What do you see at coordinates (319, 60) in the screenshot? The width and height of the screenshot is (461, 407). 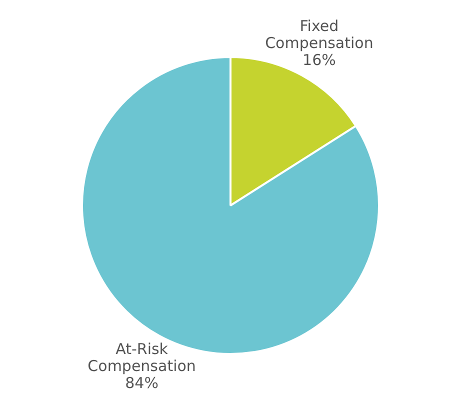 I see `data-label: 16%` at bounding box center [319, 60].